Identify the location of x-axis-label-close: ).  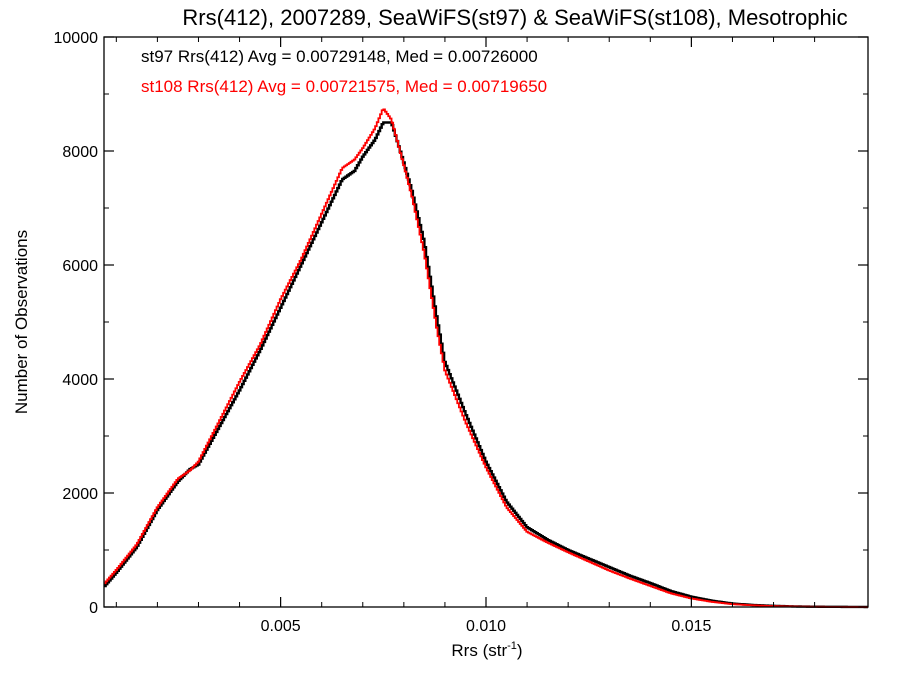
(520, 650).